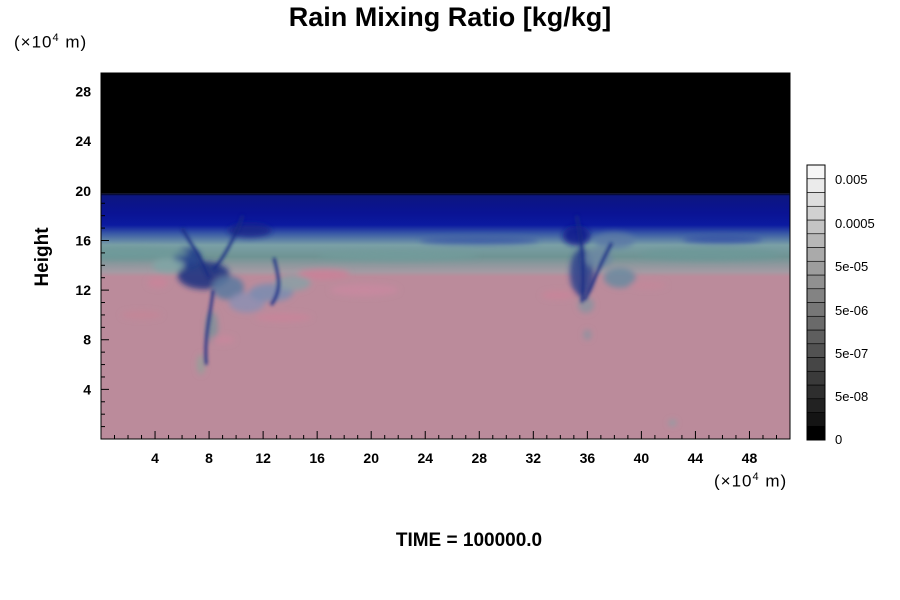 The image size is (900, 600). What do you see at coordinates (83, 191) in the screenshot?
I see `y-tick-label: 20` at bounding box center [83, 191].